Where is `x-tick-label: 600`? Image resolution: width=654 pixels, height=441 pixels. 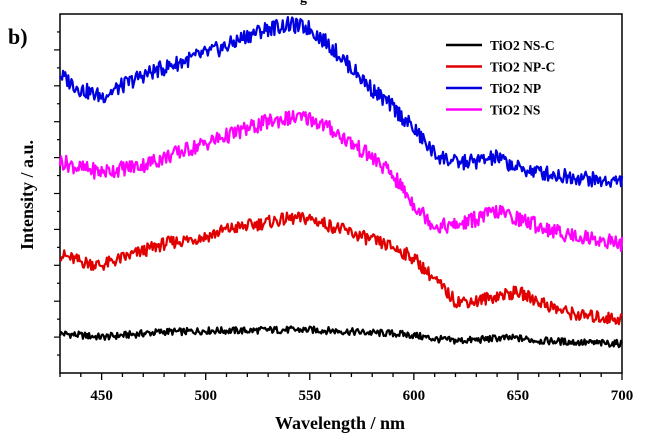
x-tick-label: 600 is located at coordinates (414, 396).